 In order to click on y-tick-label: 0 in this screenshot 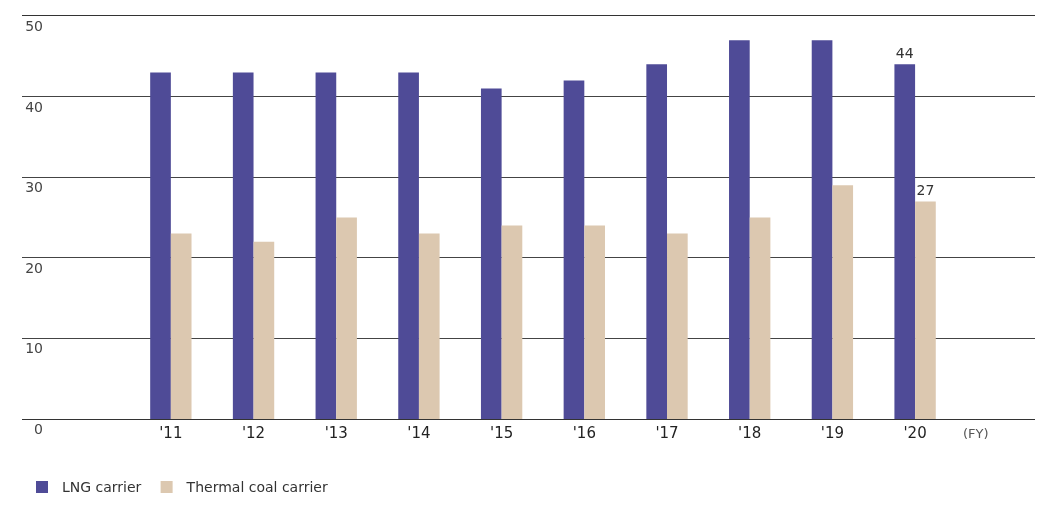, I will do `click(38, 428)`.